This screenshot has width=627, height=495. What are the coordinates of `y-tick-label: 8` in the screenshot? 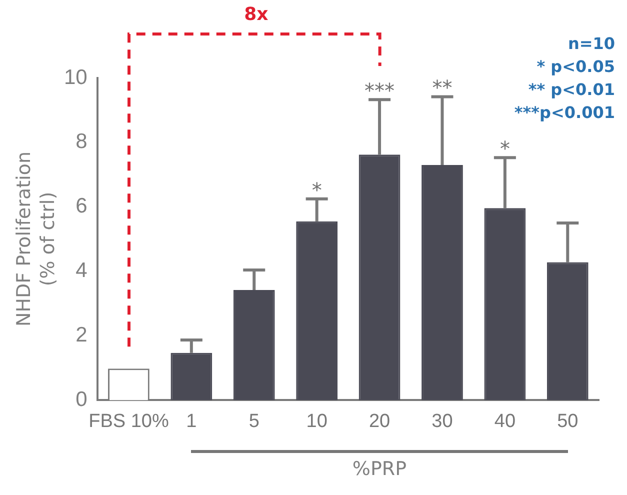 It's located at (82, 142).